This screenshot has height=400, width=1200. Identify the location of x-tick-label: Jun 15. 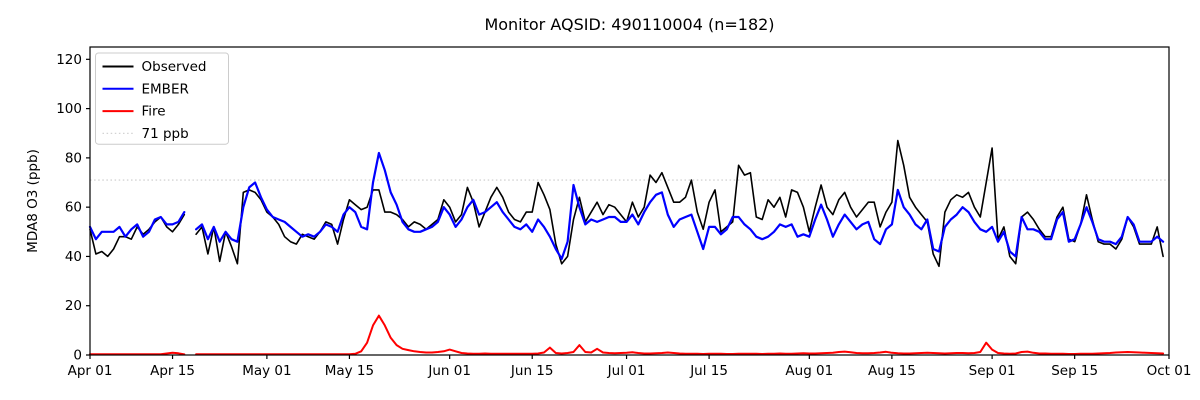
(532, 371).